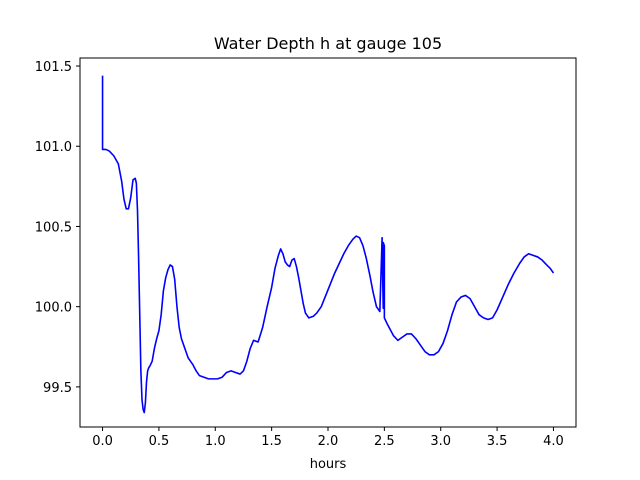 The image size is (640, 480). What do you see at coordinates (384, 441) in the screenshot?
I see `x-tick-label: 2.5` at bounding box center [384, 441].